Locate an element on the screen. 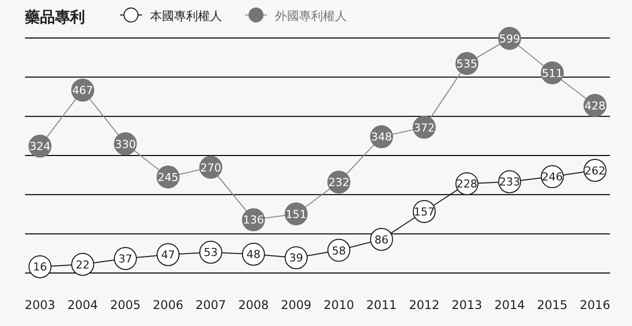 The image size is (632, 326). data-label: 136 is located at coordinates (253, 220).